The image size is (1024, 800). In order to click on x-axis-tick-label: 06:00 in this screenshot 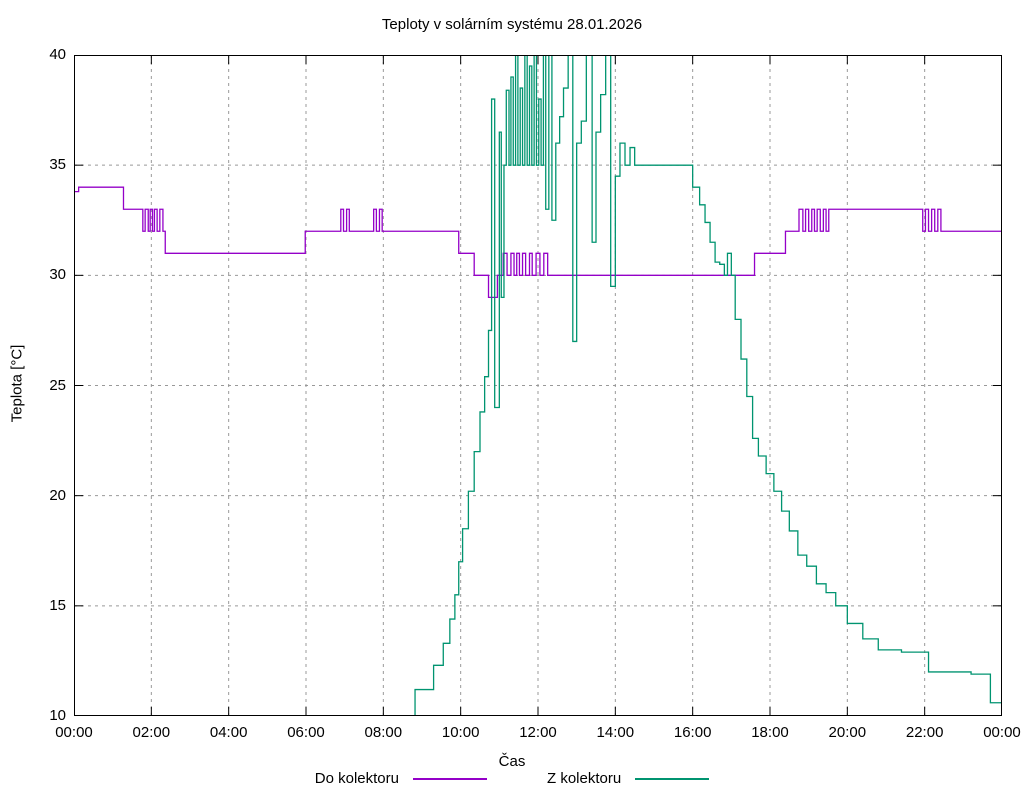, I will do `click(306, 732)`.